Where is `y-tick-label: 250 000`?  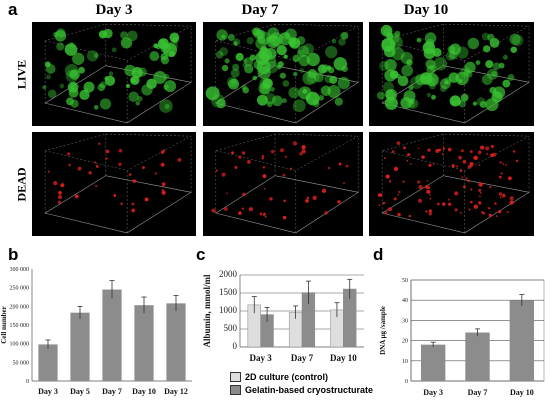 y-tick-label: 250 000 is located at coordinates (20, 289).